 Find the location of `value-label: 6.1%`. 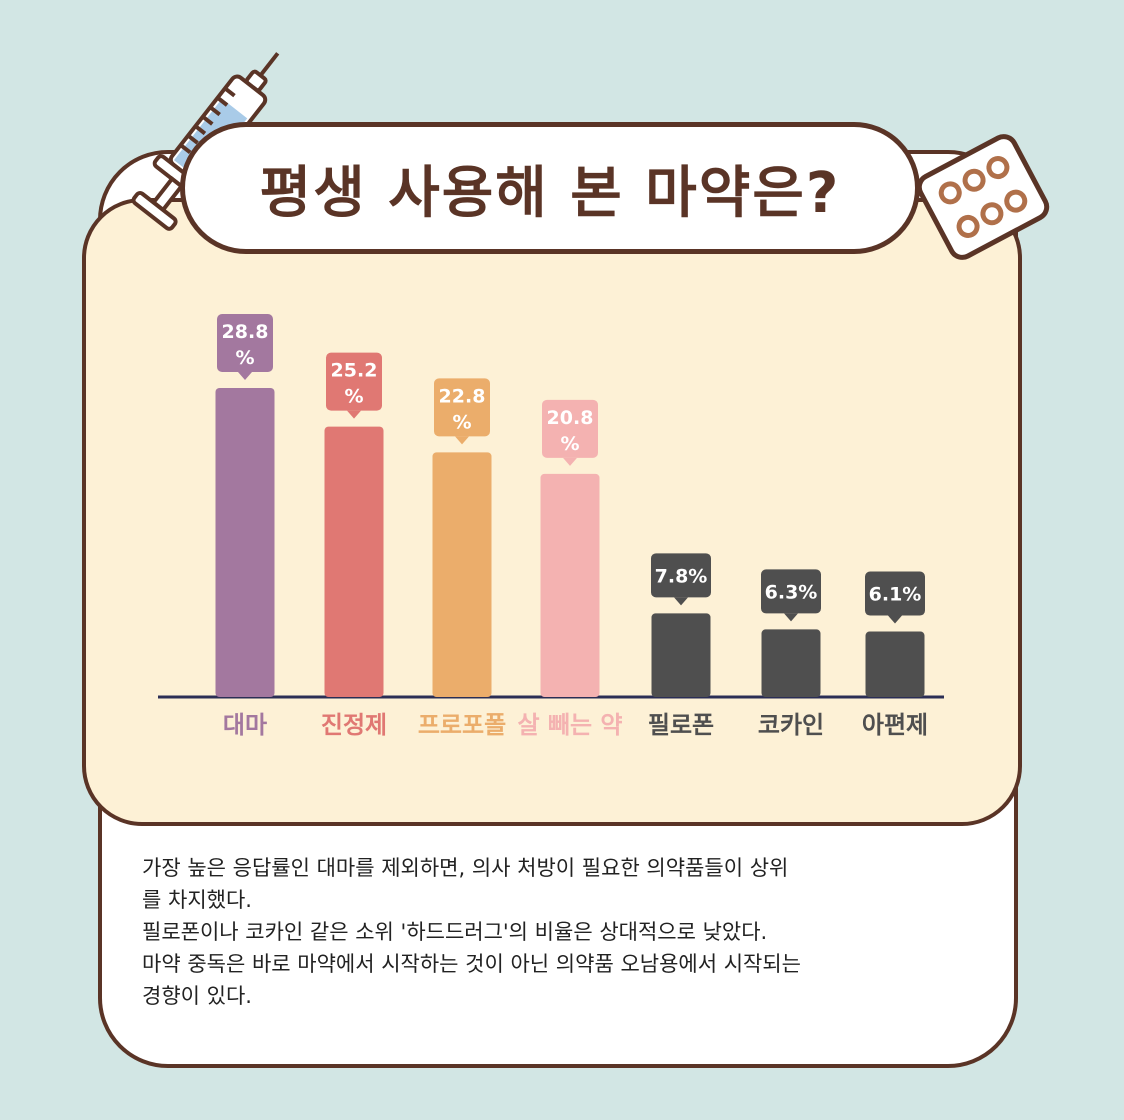

value-label: 6.1% is located at coordinates (895, 595).